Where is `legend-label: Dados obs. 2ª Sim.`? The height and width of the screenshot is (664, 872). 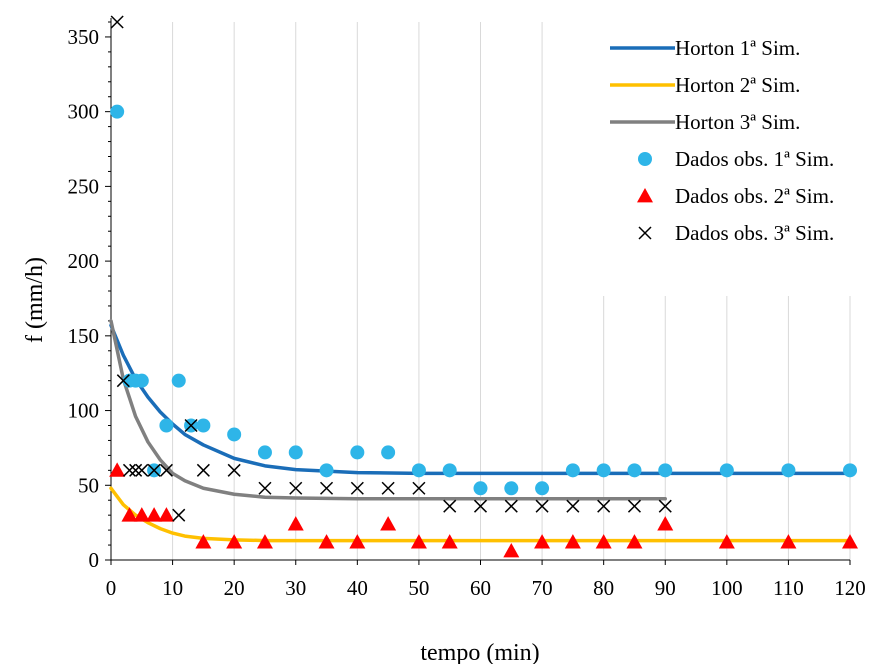 legend-label: Dados obs. 2ª Sim. is located at coordinates (754, 196).